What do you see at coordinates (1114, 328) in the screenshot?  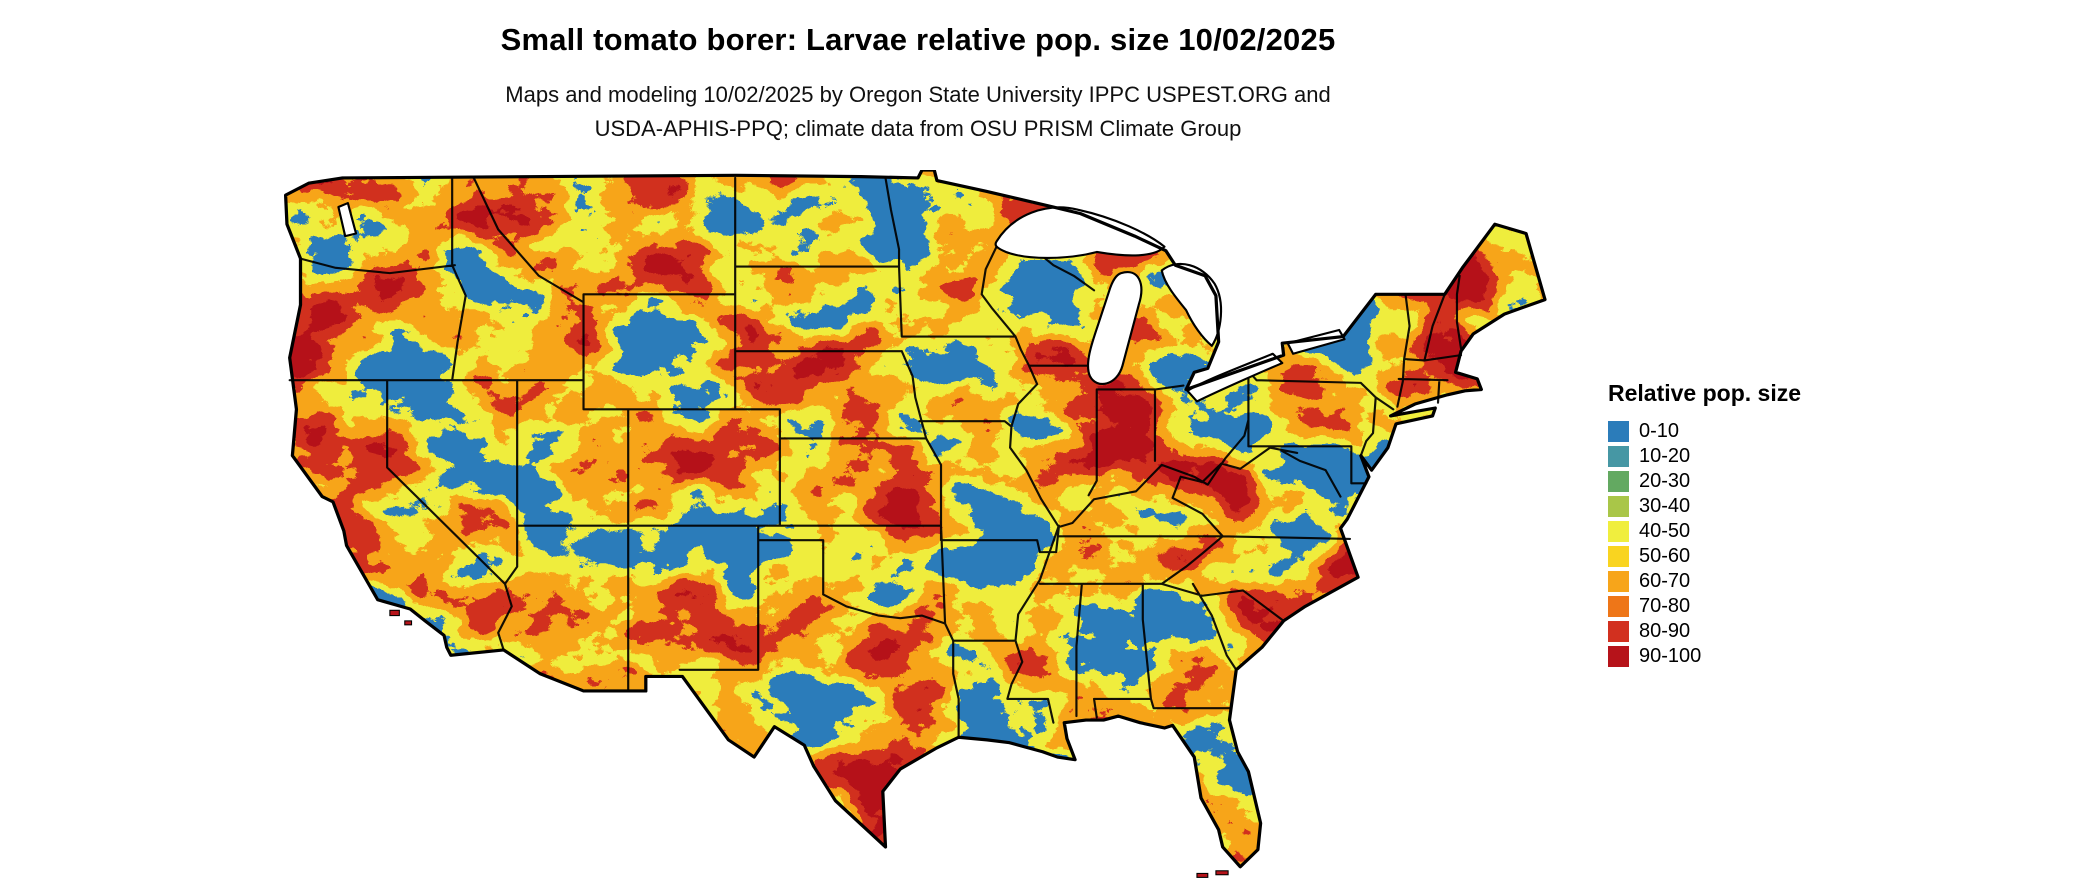 I see `lake-michigan` at bounding box center [1114, 328].